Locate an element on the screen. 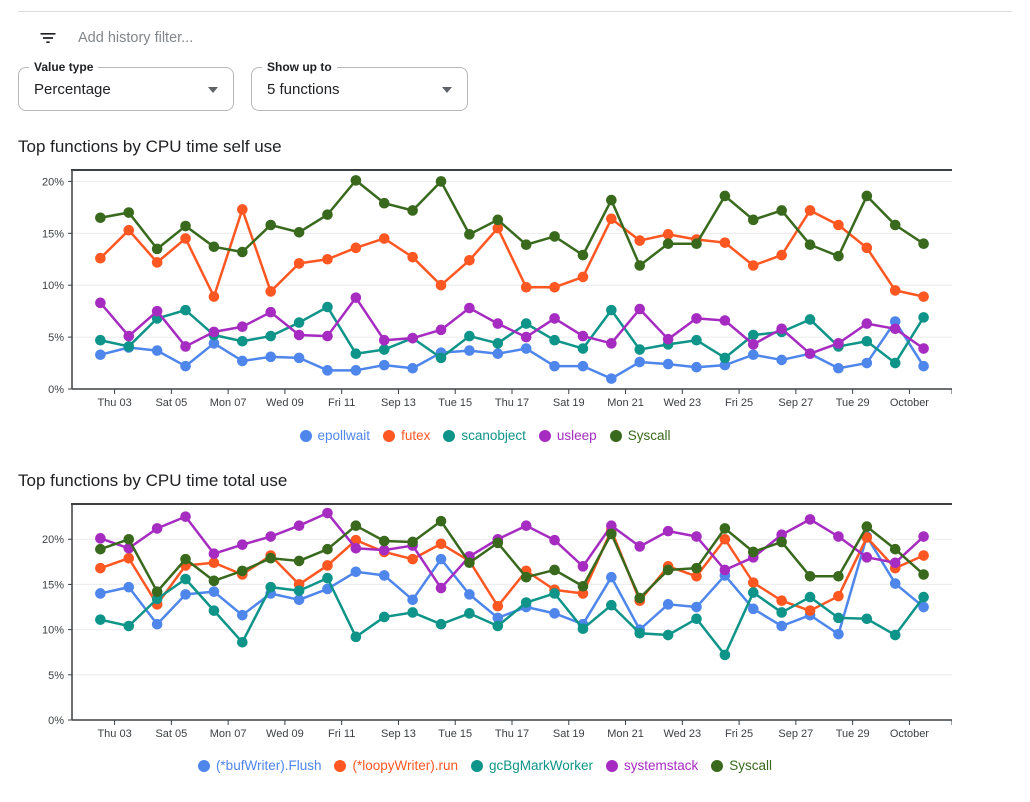 This screenshot has height=802, width=1030. history-filter-input is located at coordinates (288, 38).